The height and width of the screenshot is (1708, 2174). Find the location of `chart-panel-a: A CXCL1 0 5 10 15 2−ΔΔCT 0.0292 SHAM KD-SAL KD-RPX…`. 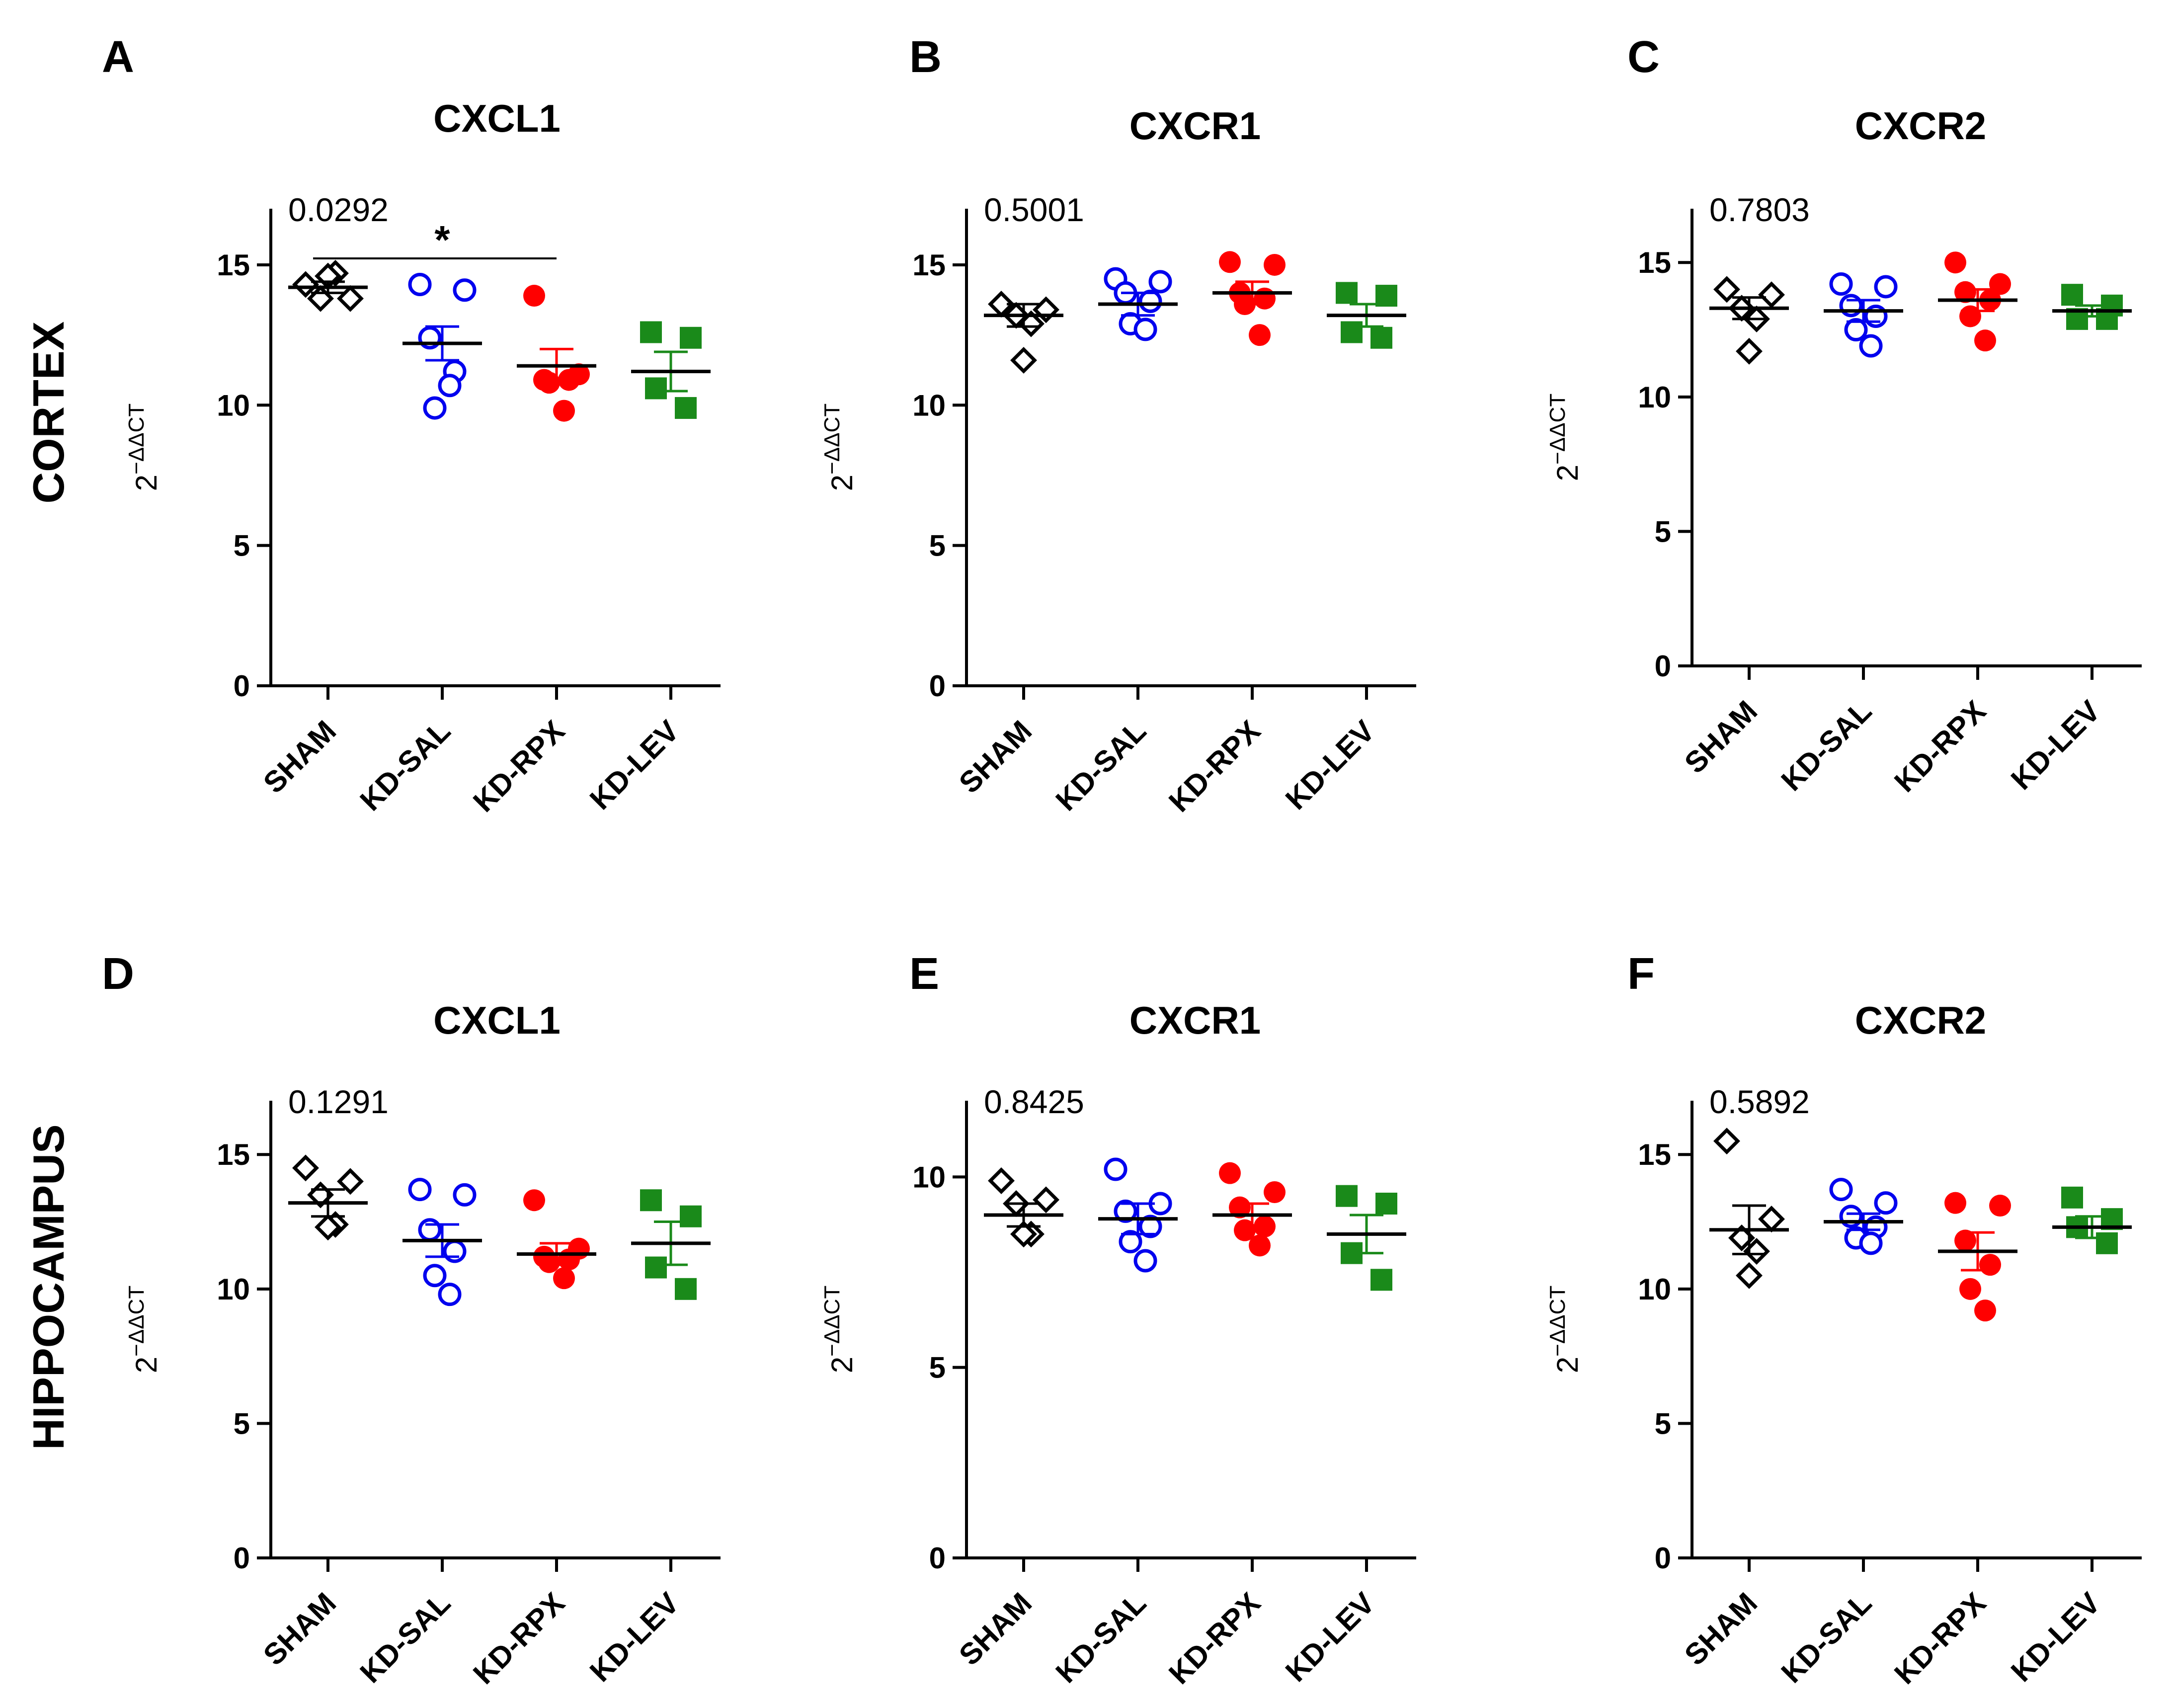

chart-panel-a: A CXCL1 0 5 10 15 2−ΔΔCT 0.0292 SHAM KD-SAL KD-RPX… is located at coordinates (411, 425).